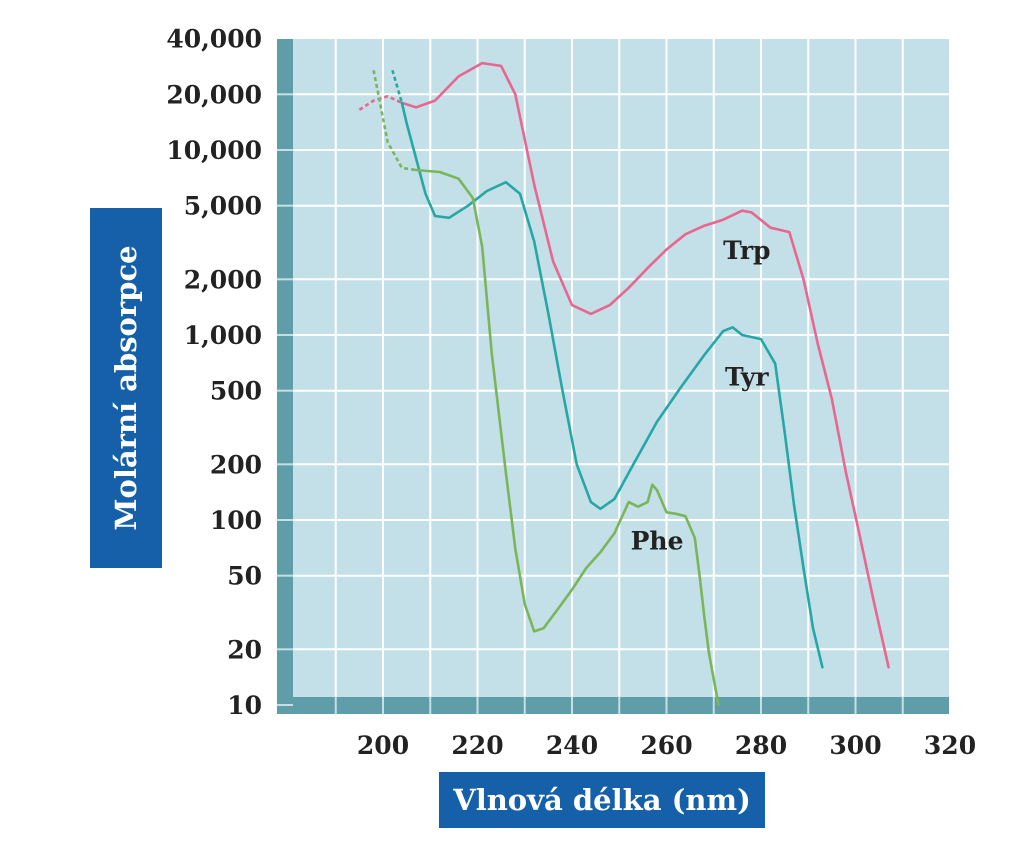 This screenshot has width=1024, height=856. Describe the element at coordinates (477, 745) in the screenshot. I see `x-tick-label: 220` at that location.